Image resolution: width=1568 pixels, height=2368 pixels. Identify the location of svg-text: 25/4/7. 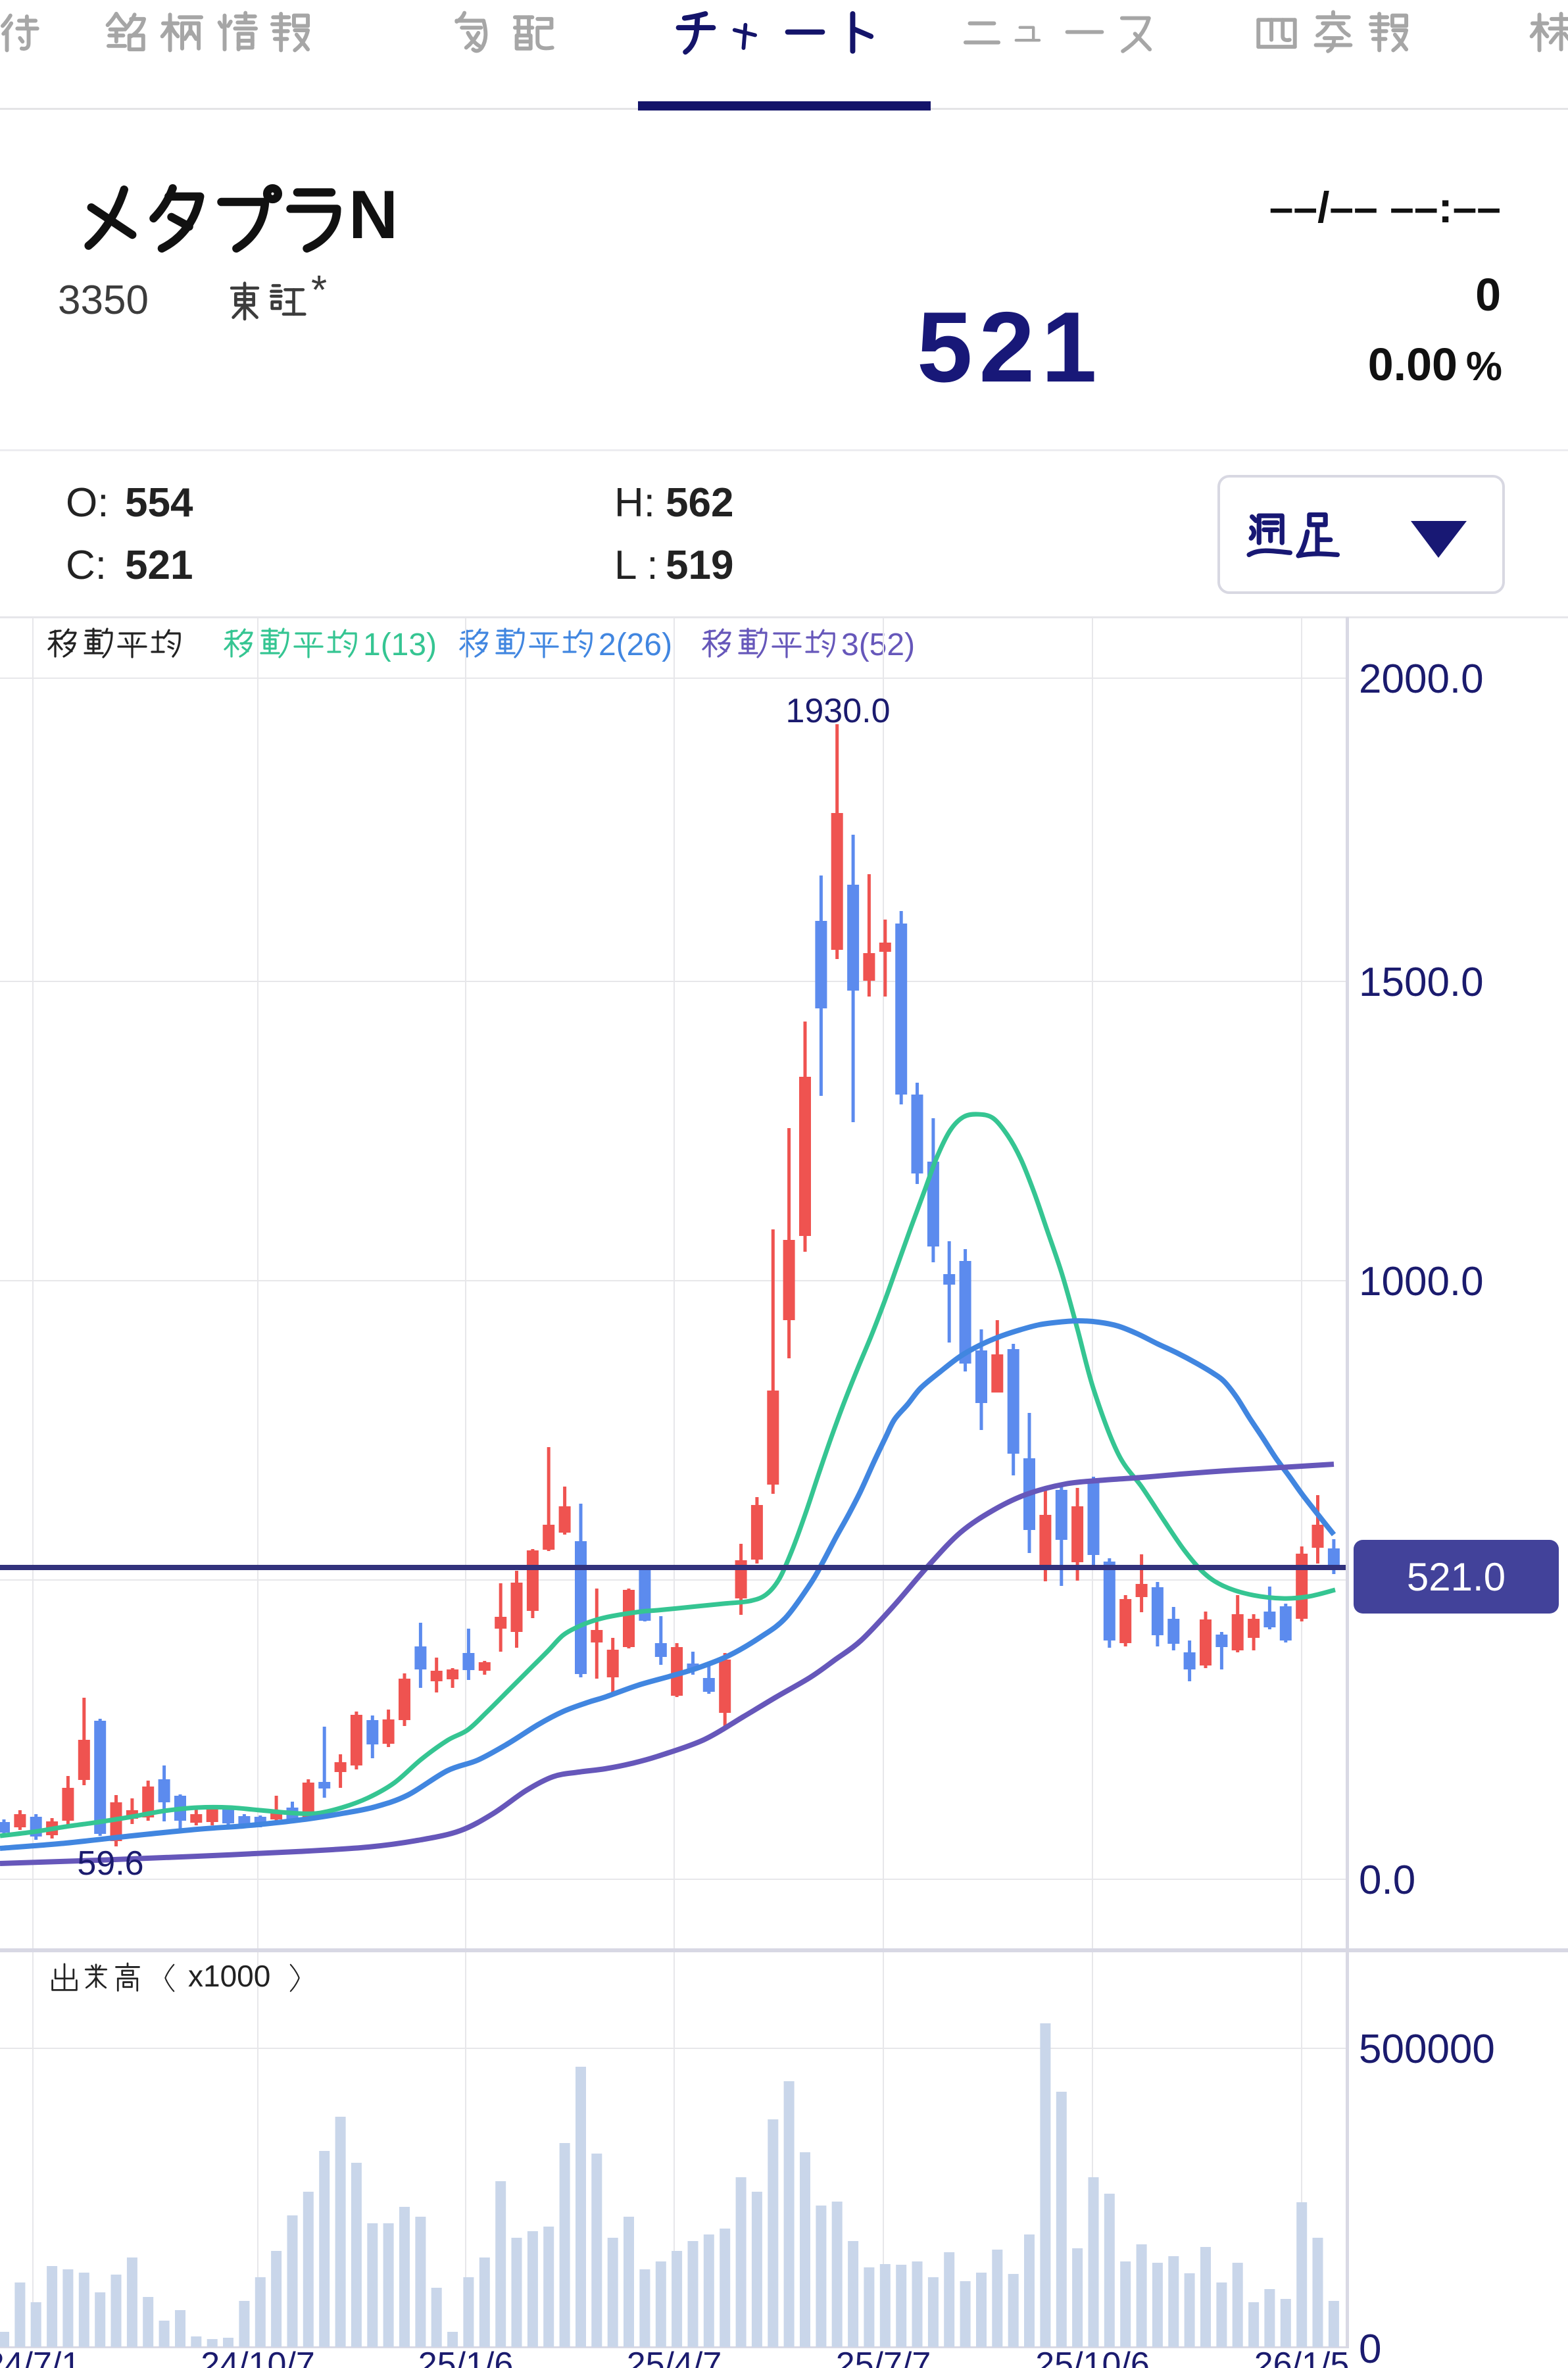
(674, 2357).